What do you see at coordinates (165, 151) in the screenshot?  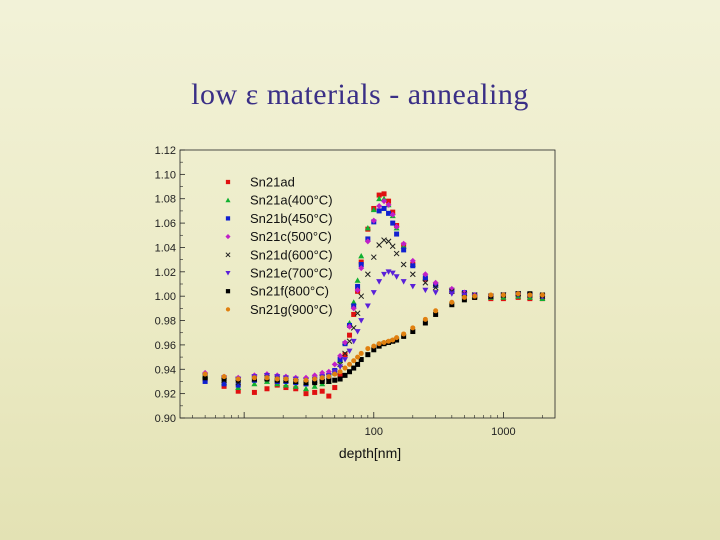 I see `y-tick-label: 1.12` at bounding box center [165, 151].